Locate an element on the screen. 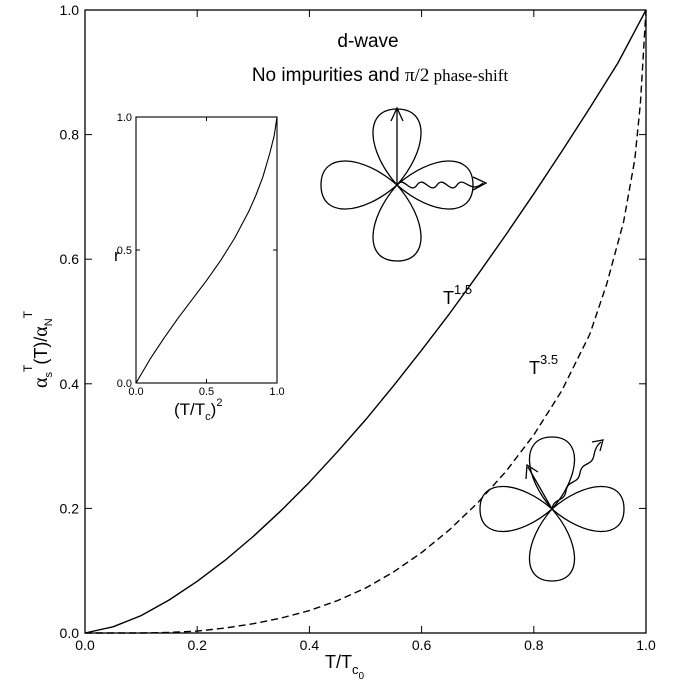 The height and width of the screenshot is (692, 686). y-tick-label: 0.8 is located at coordinates (70, 135).